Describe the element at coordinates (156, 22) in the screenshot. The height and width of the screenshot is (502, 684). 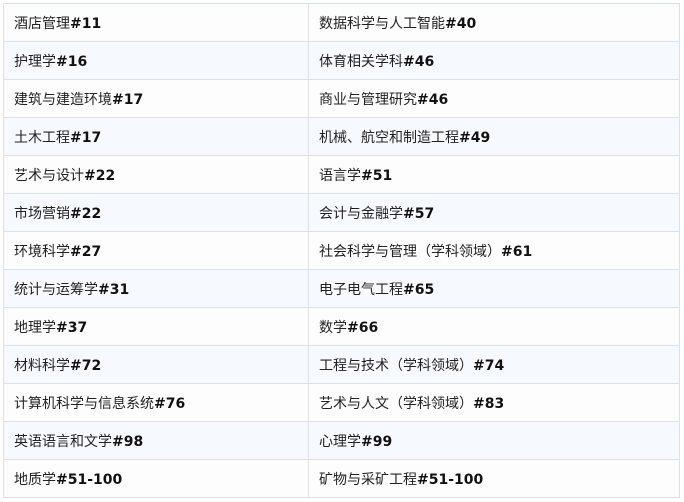
I see `table-cell: 酒店管理#11` at that location.